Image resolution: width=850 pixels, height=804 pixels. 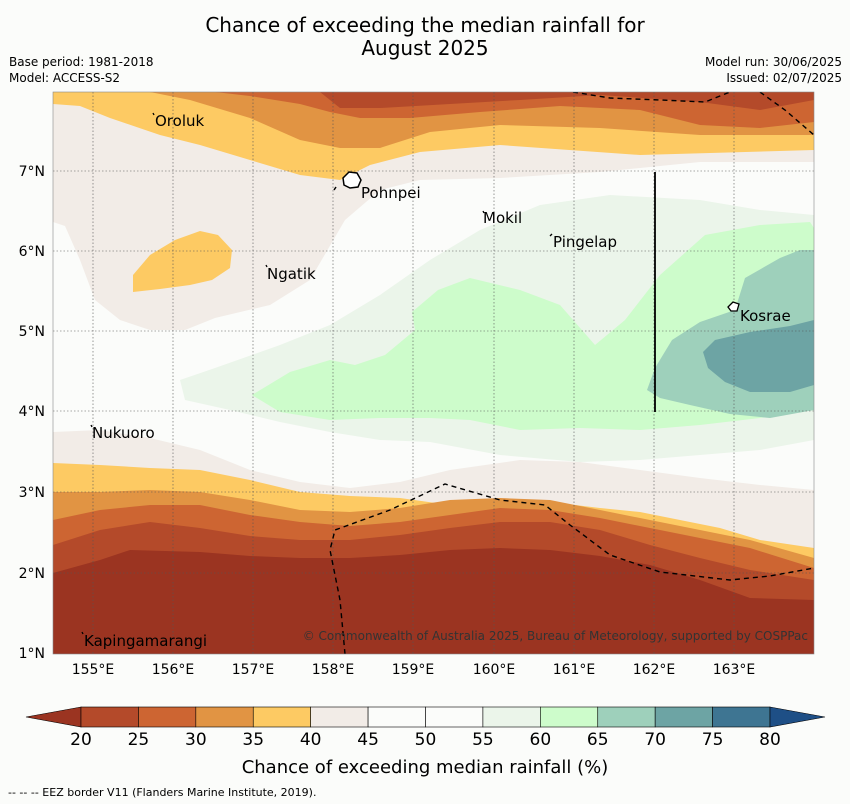 I want to click on place-label-pohnpei: Pohnpei, so click(x=391, y=193).